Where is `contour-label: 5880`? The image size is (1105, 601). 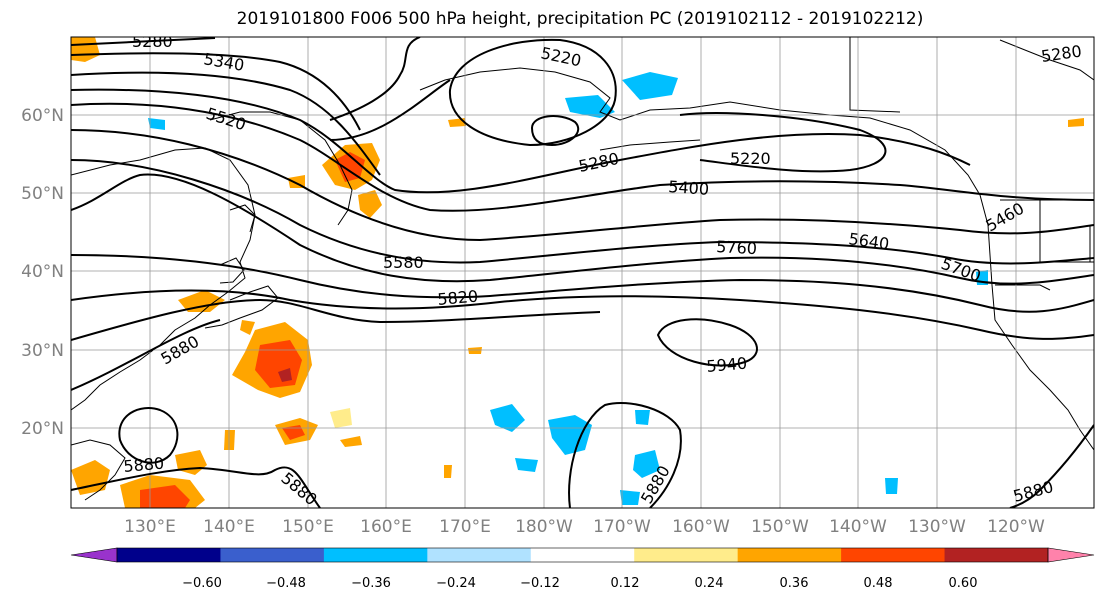 contour-label: 5880 is located at coordinates (144, 465).